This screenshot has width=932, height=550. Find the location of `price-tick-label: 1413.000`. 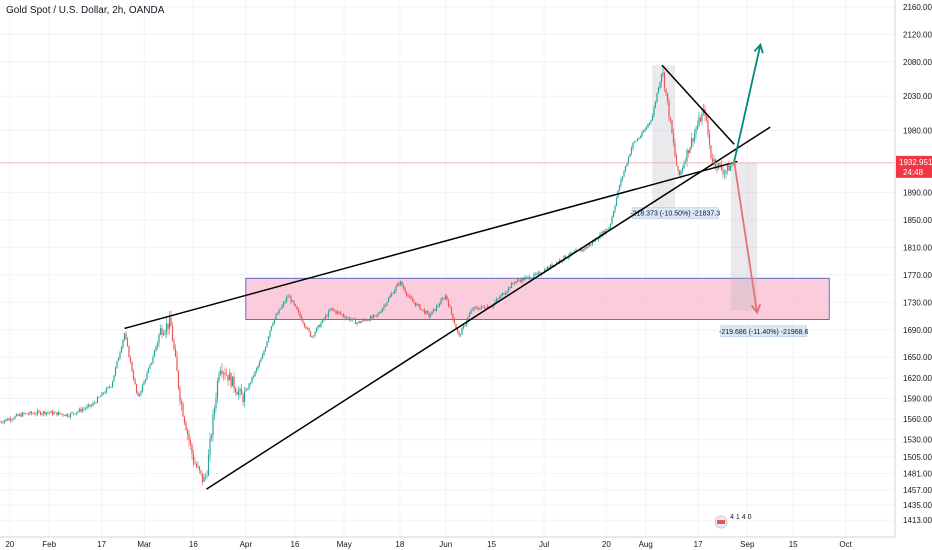

price-tick-label: 1413.000 is located at coordinates (917, 520).